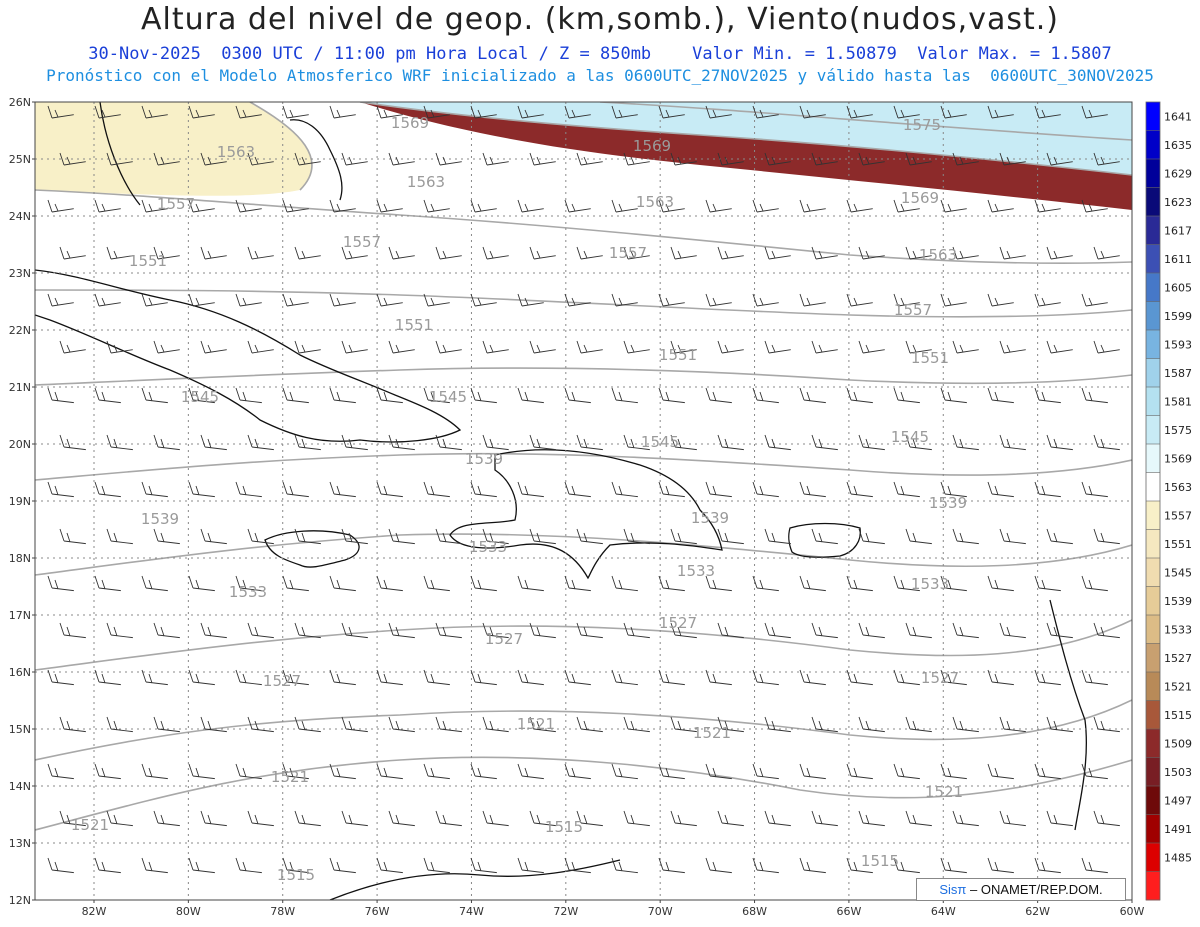  Describe the element at coordinates (1178, 686) in the screenshot. I see `colorbar-label-1521: 1521` at that location.